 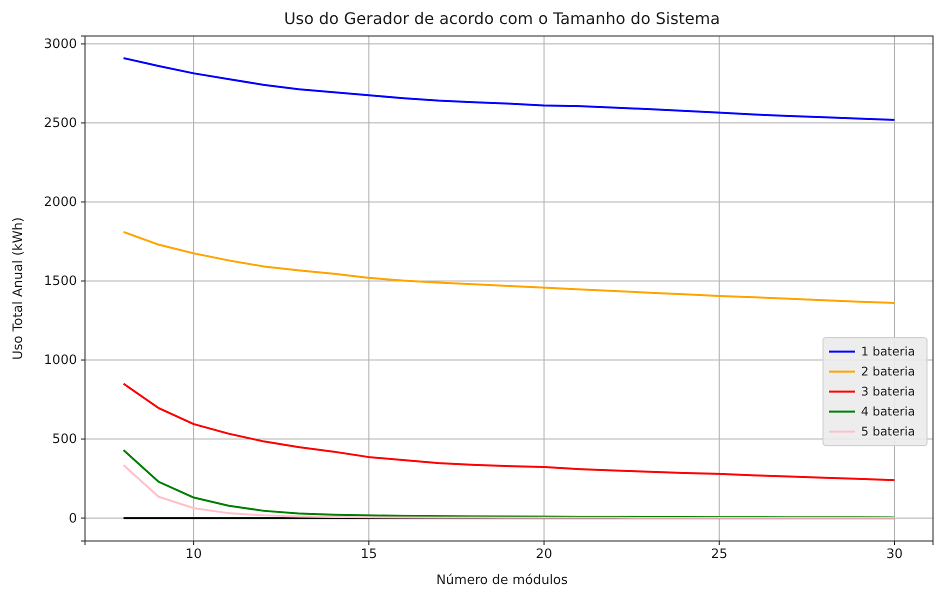 What do you see at coordinates (888, 351) in the screenshot?
I see `legend-label: 1 bateria` at bounding box center [888, 351].